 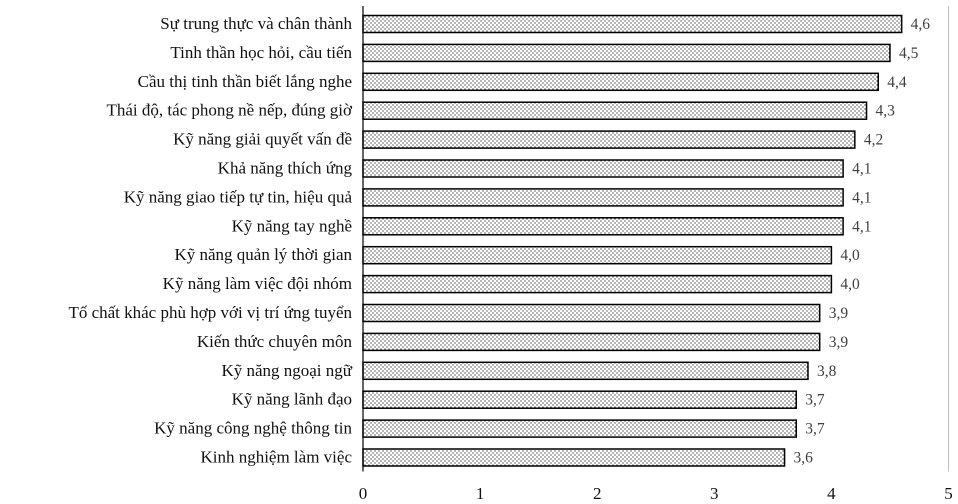 What do you see at coordinates (873, 140) in the screenshot?
I see `value-label: 4,2` at bounding box center [873, 140].